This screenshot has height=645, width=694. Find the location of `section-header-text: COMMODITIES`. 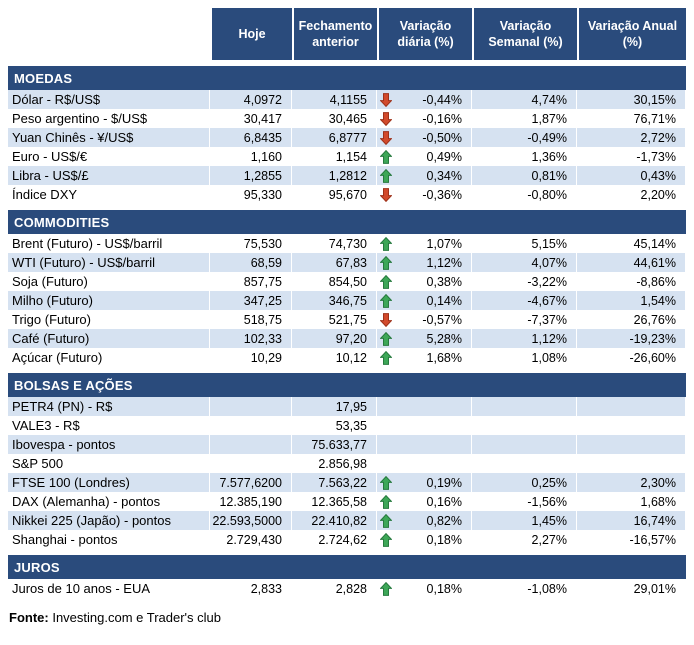

section-header-text: COMMODITIES is located at coordinates (62, 222).